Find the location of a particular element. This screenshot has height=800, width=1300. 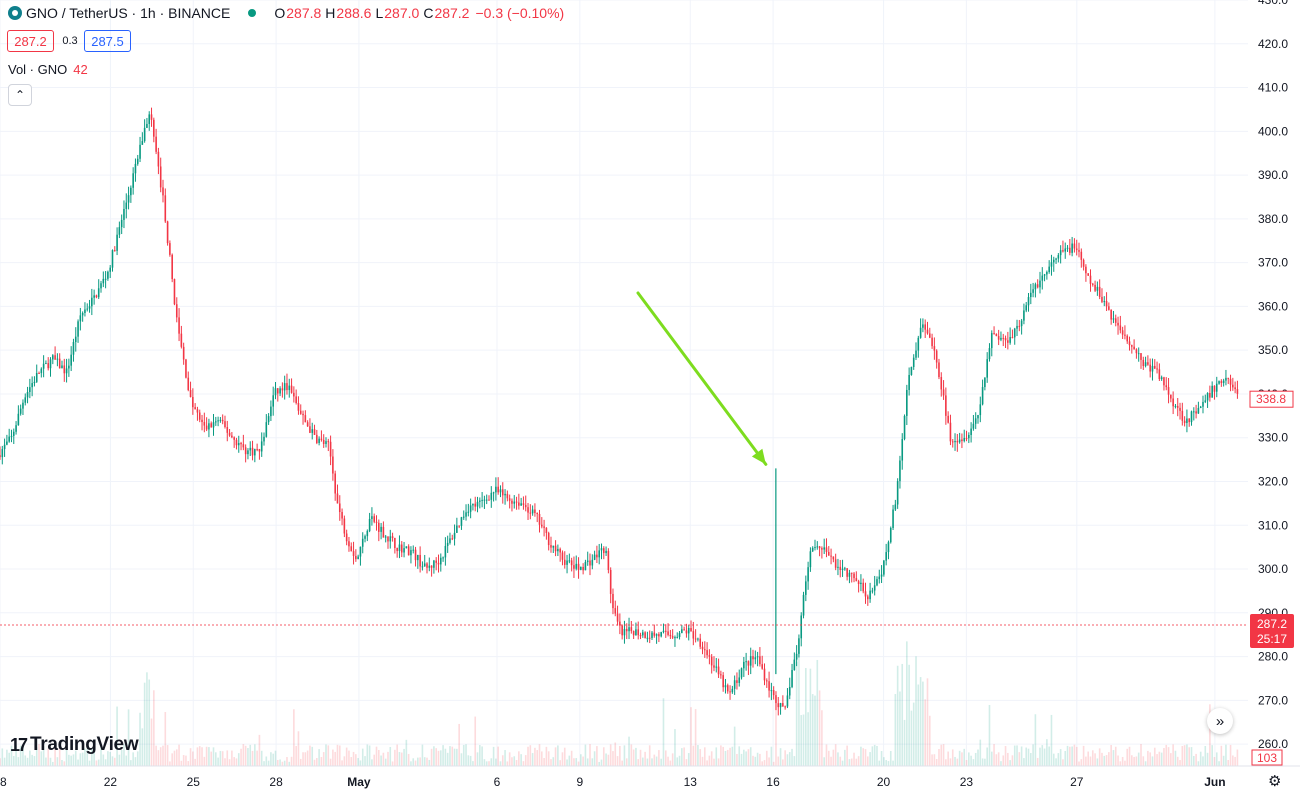

tradingview-logo: 17 TradingView is located at coordinates (74, 745).